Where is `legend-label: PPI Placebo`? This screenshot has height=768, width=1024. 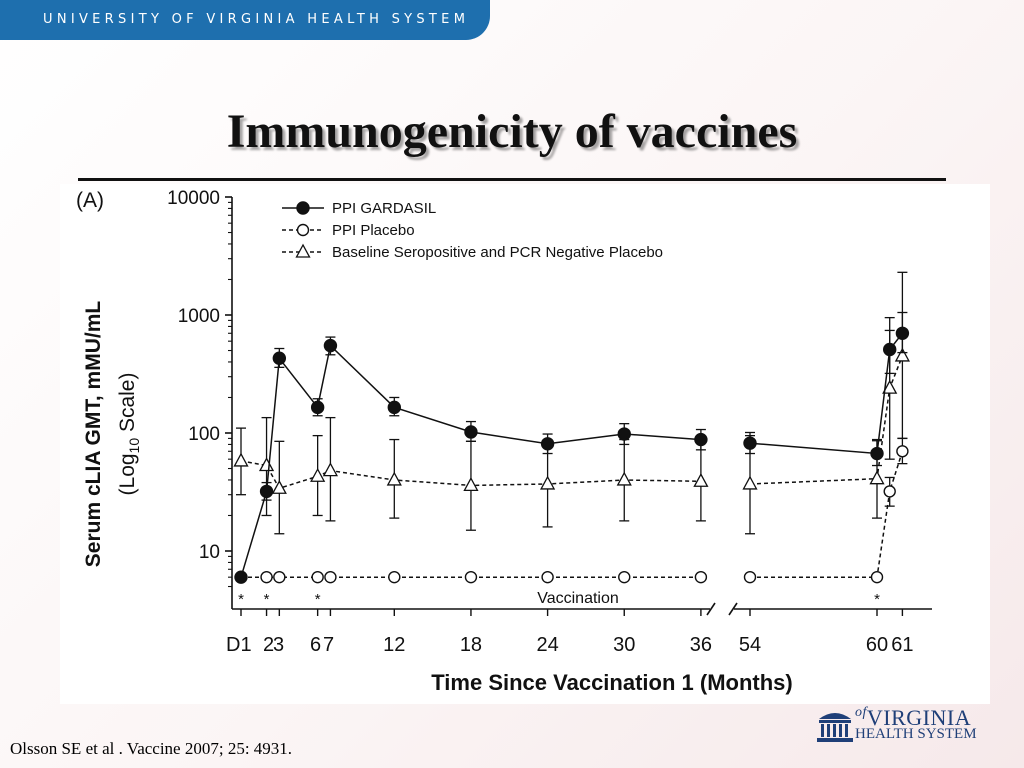 legend-label: PPI Placebo is located at coordinates (373, 230).